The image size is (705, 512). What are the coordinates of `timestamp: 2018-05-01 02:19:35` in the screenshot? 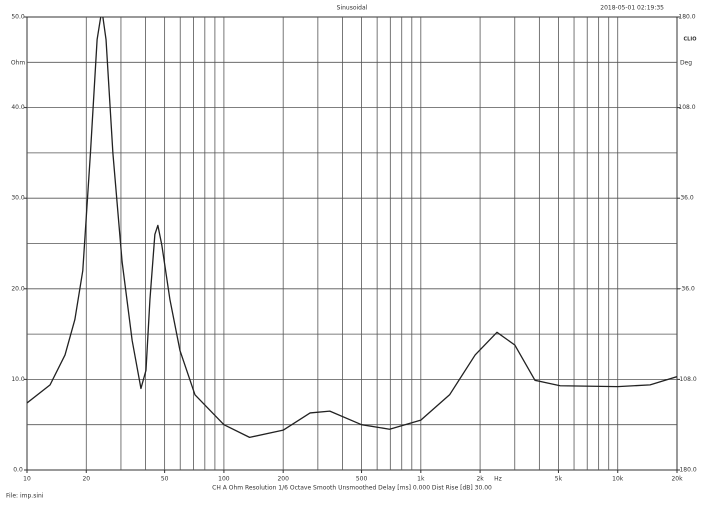 It's located at (632, 8).